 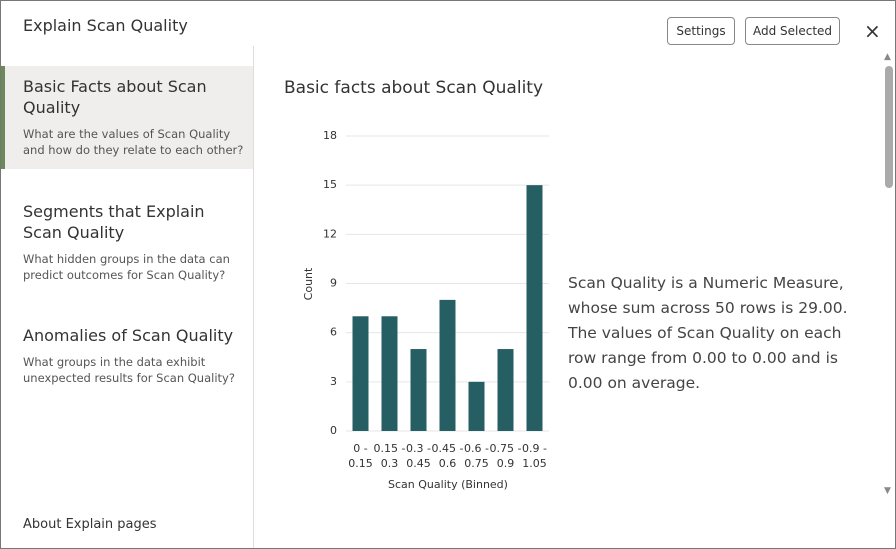 I want to click on item-title: Anomalies of Scan Quality, so click(x=128, y=335).